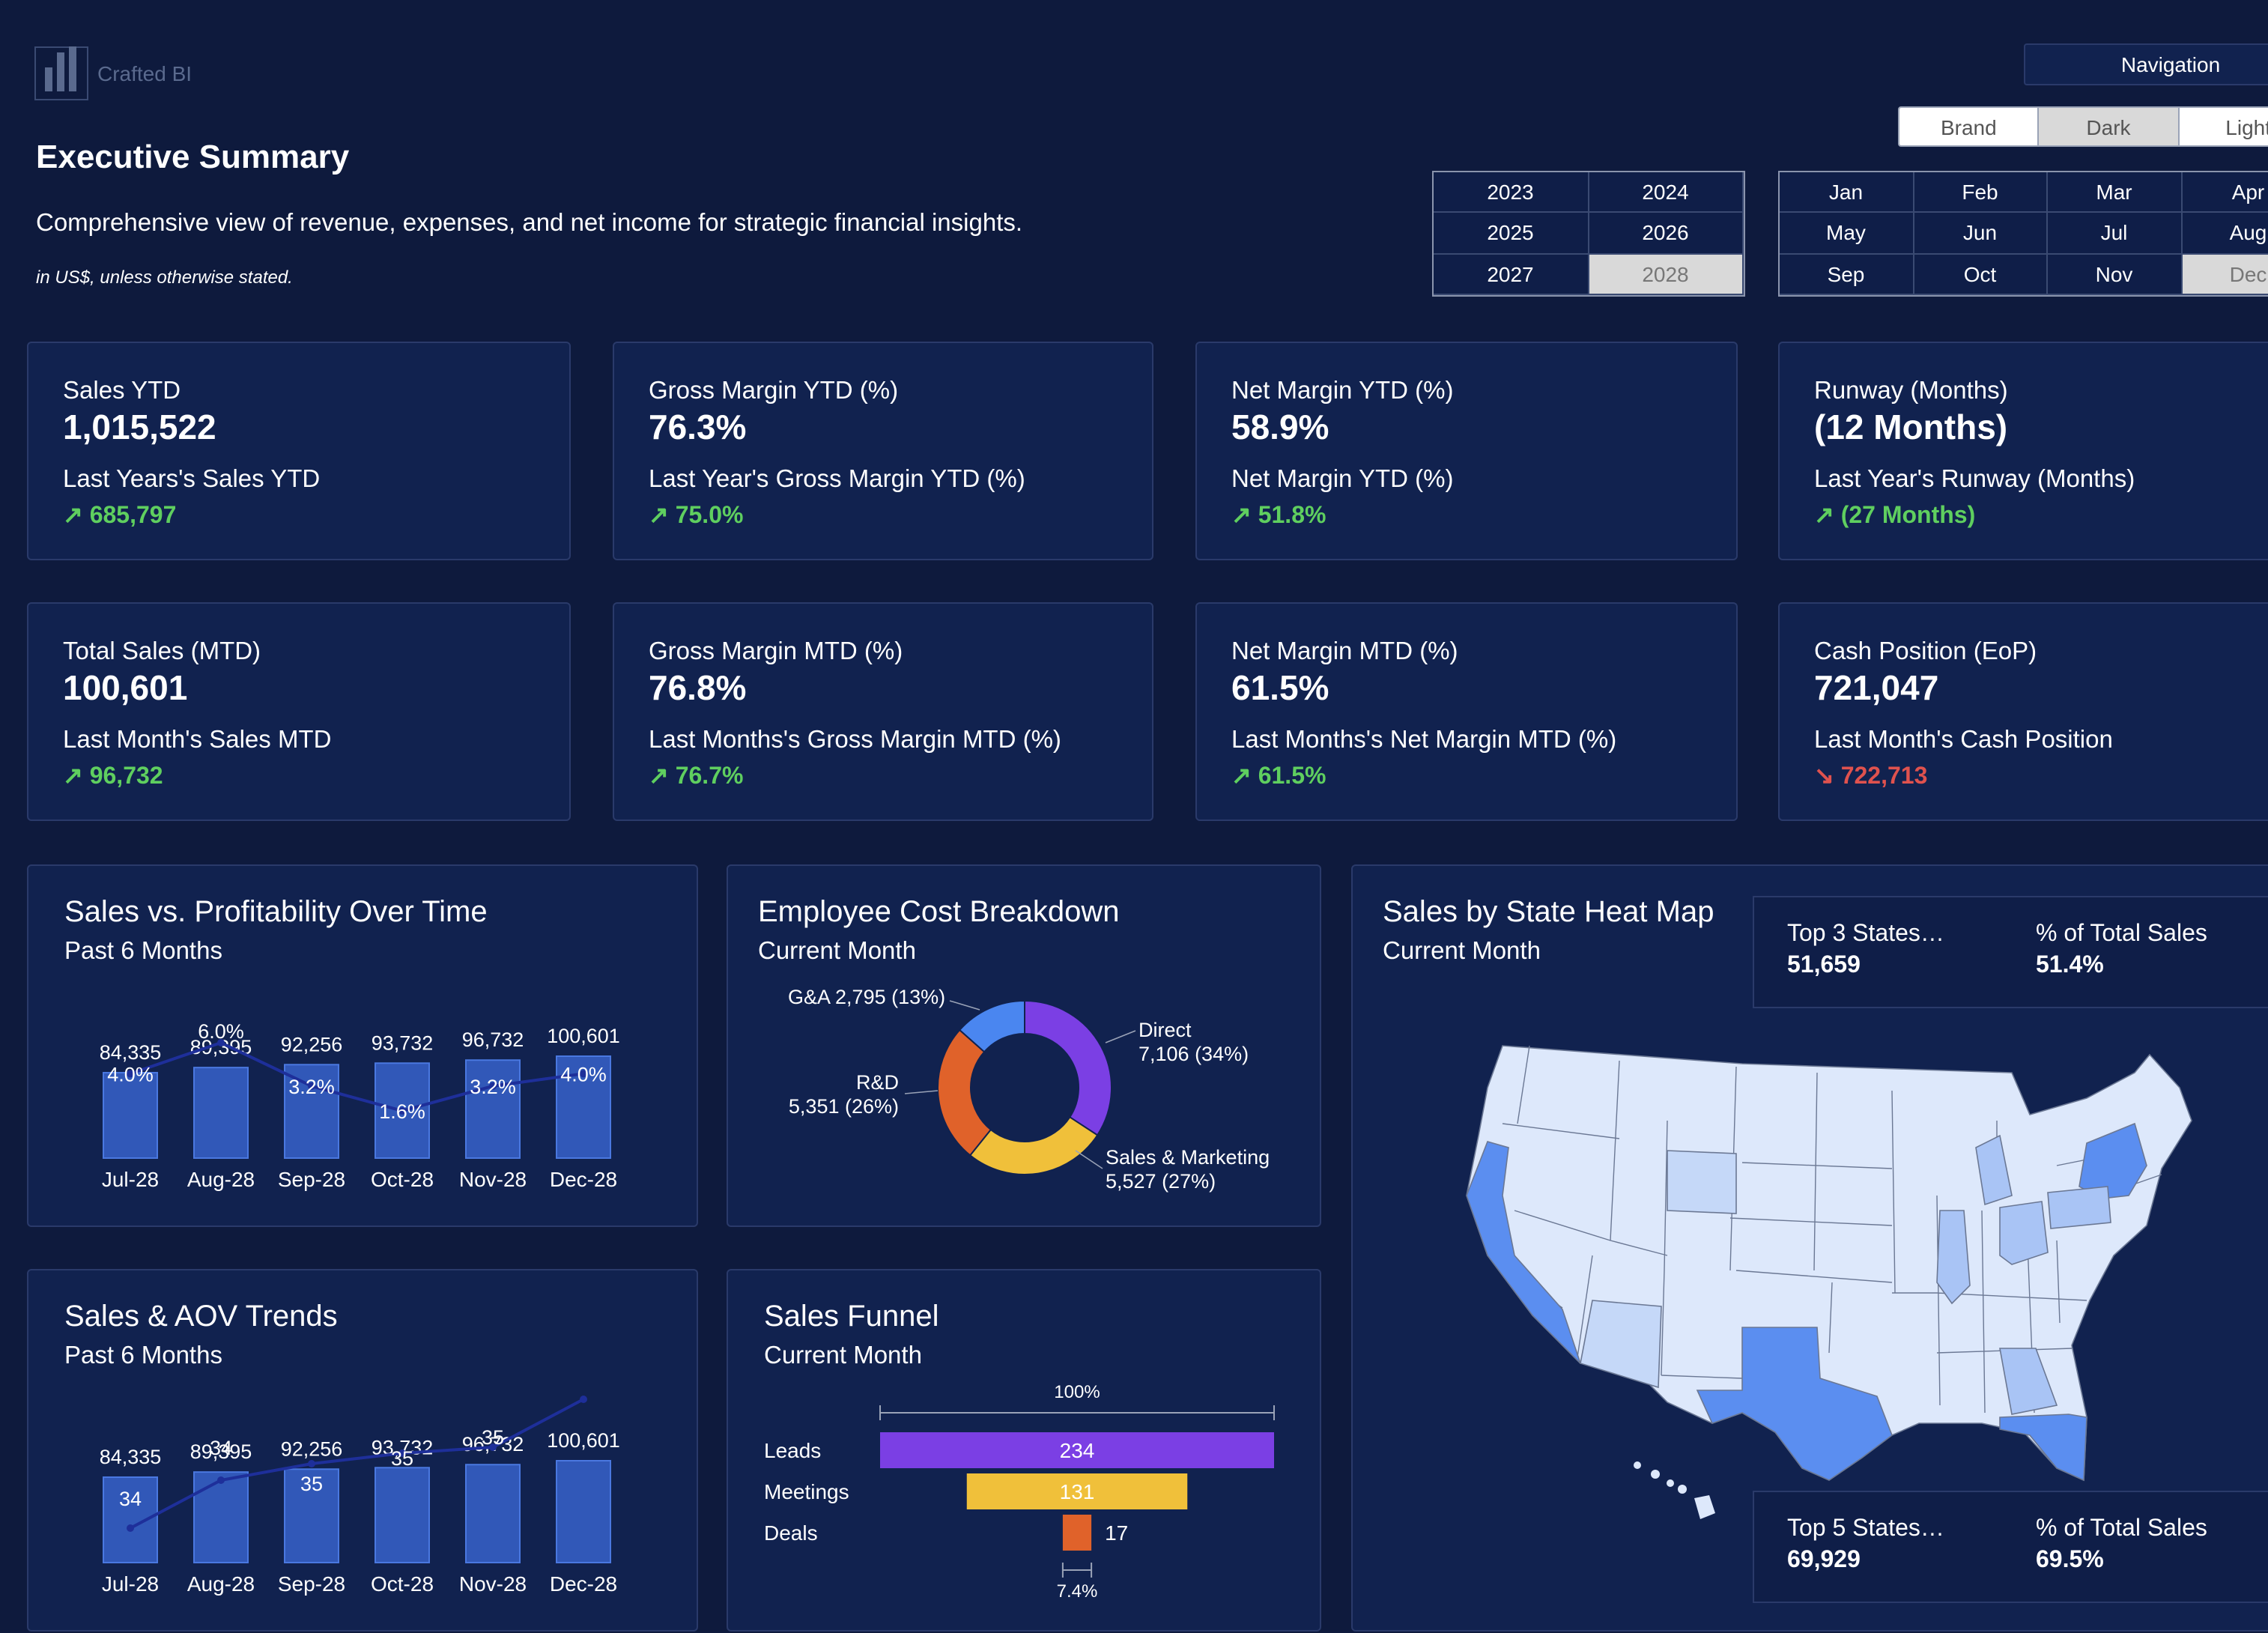 This screenshot has width=2268, height=1633. I want to click on line-value-label: 35, so click(493, 1437).